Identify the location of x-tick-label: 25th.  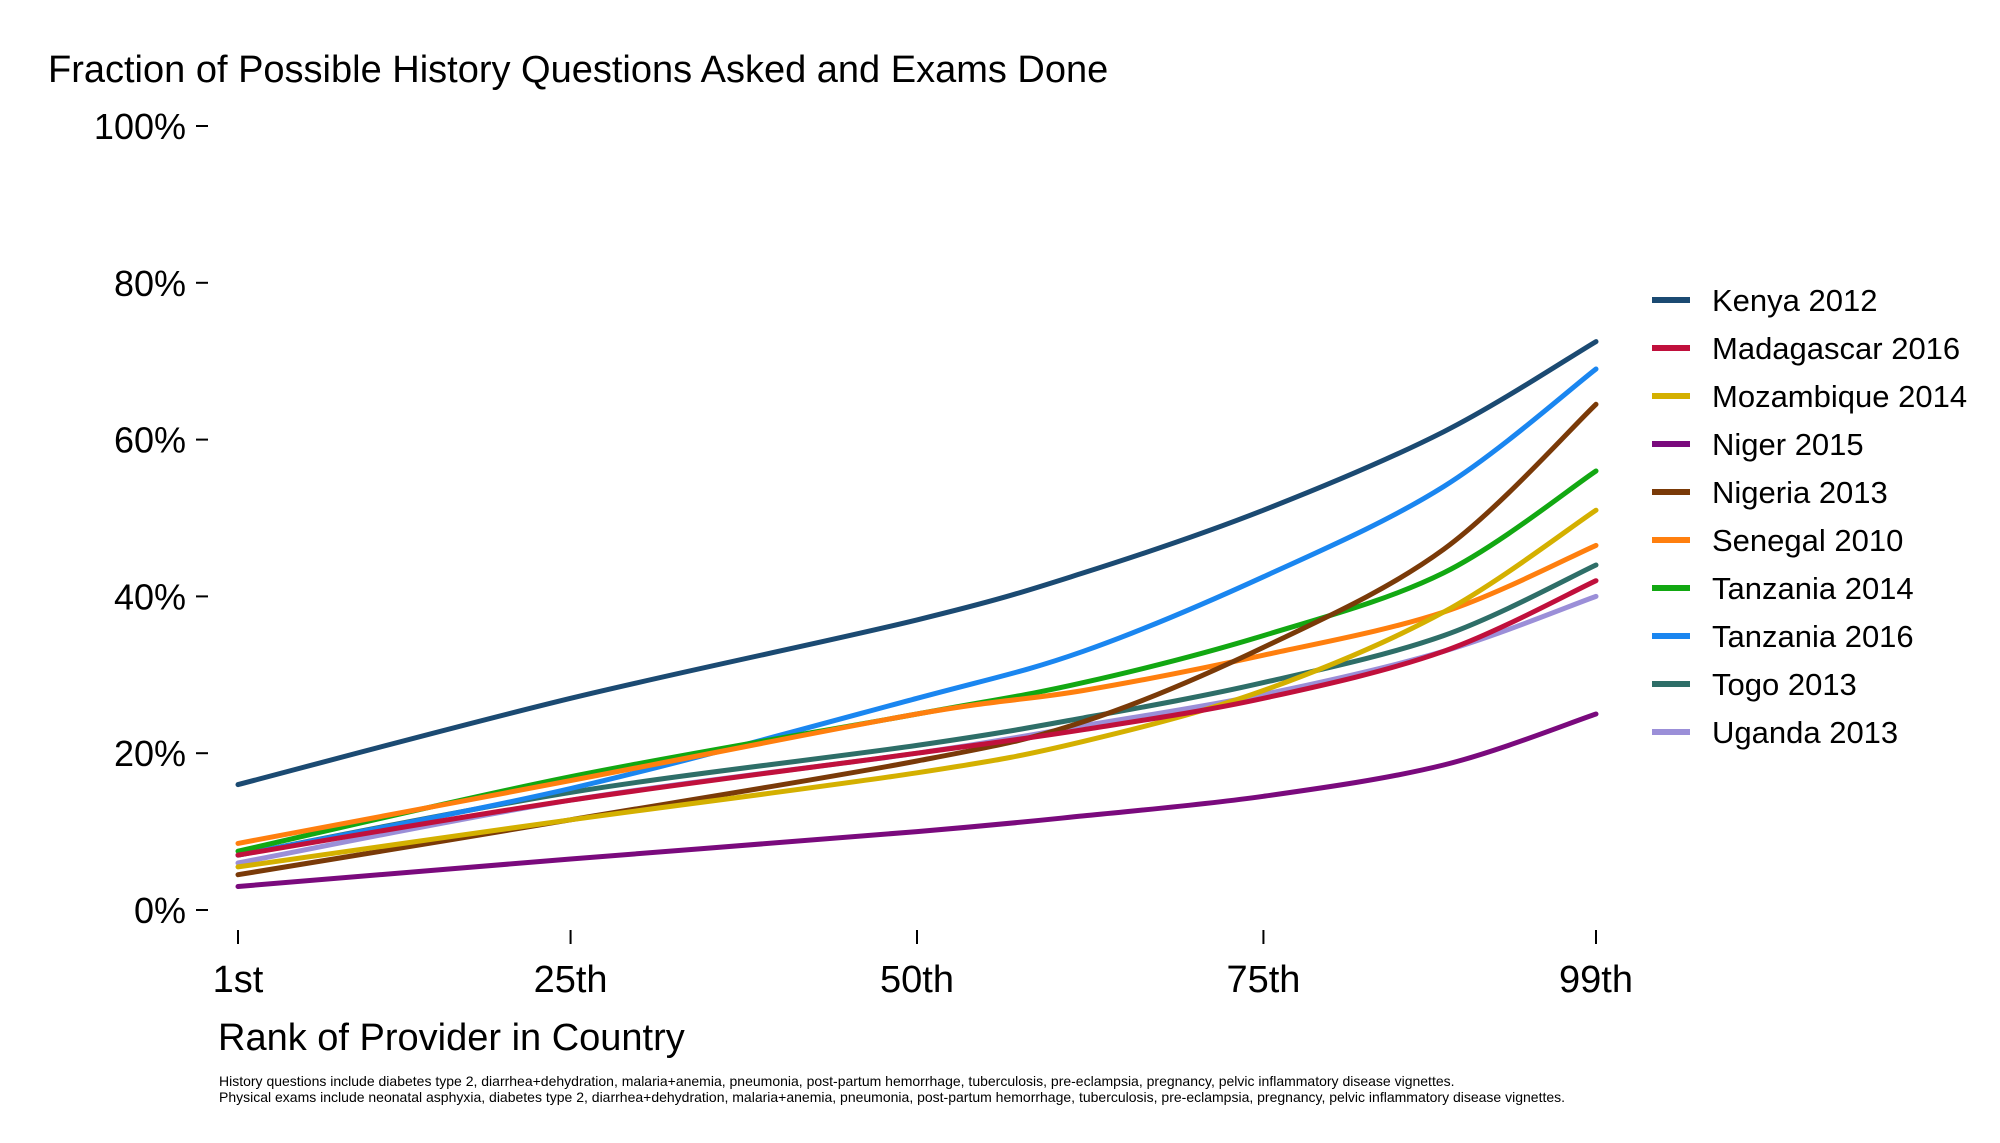
(571, 980).